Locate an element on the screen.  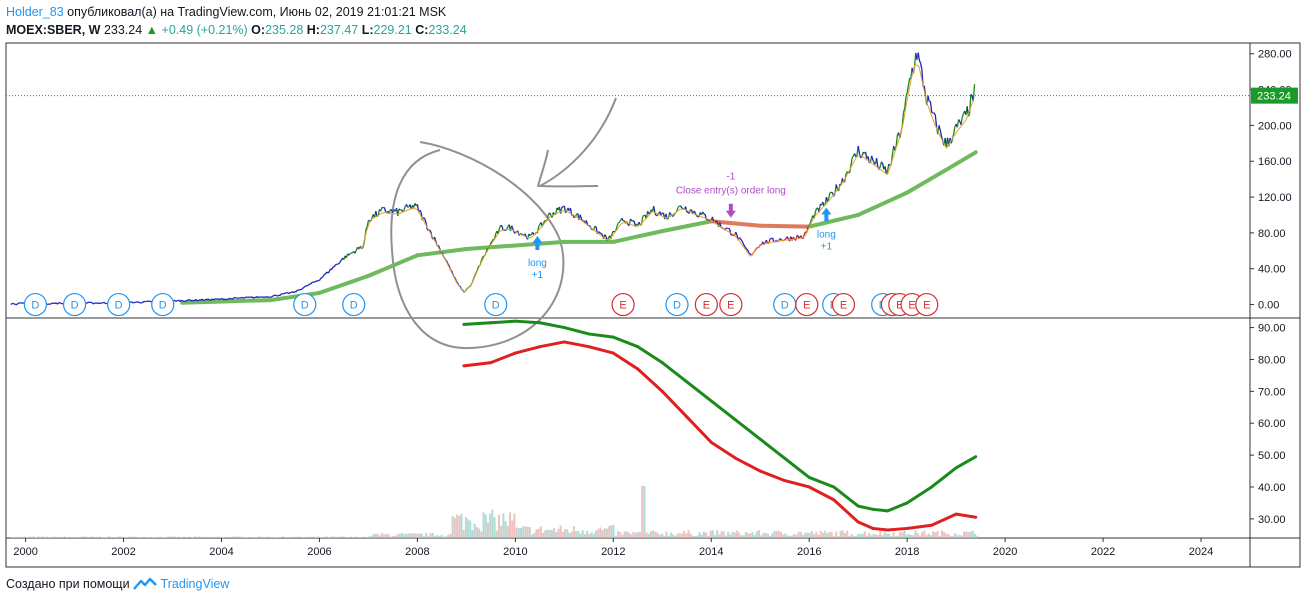
author-link: Holder_83 is located at coordinates (35, 12).